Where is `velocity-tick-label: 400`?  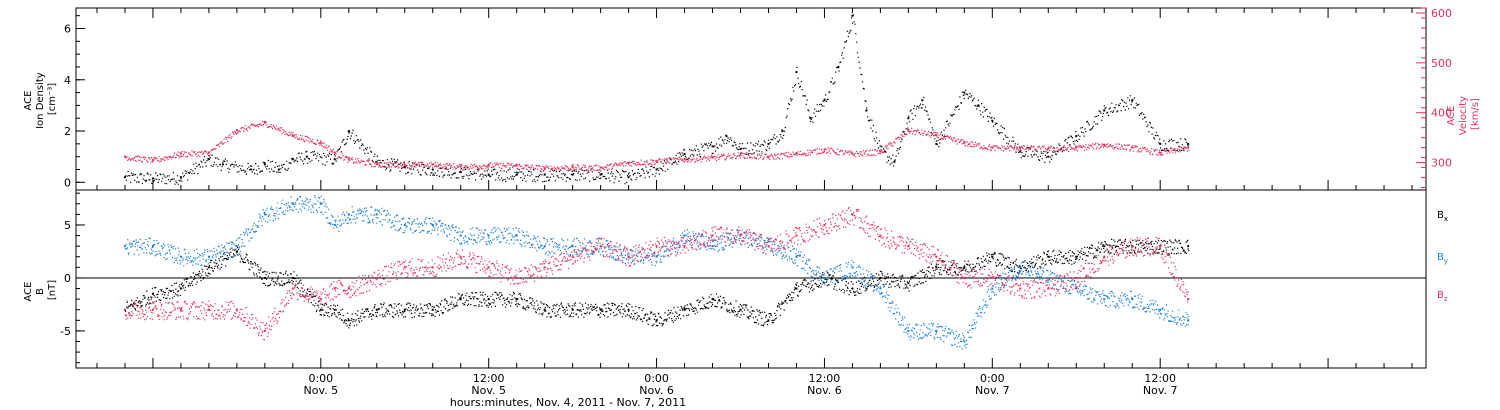 velocity-tick-label: 400 is located at coordinates (1441, 113).